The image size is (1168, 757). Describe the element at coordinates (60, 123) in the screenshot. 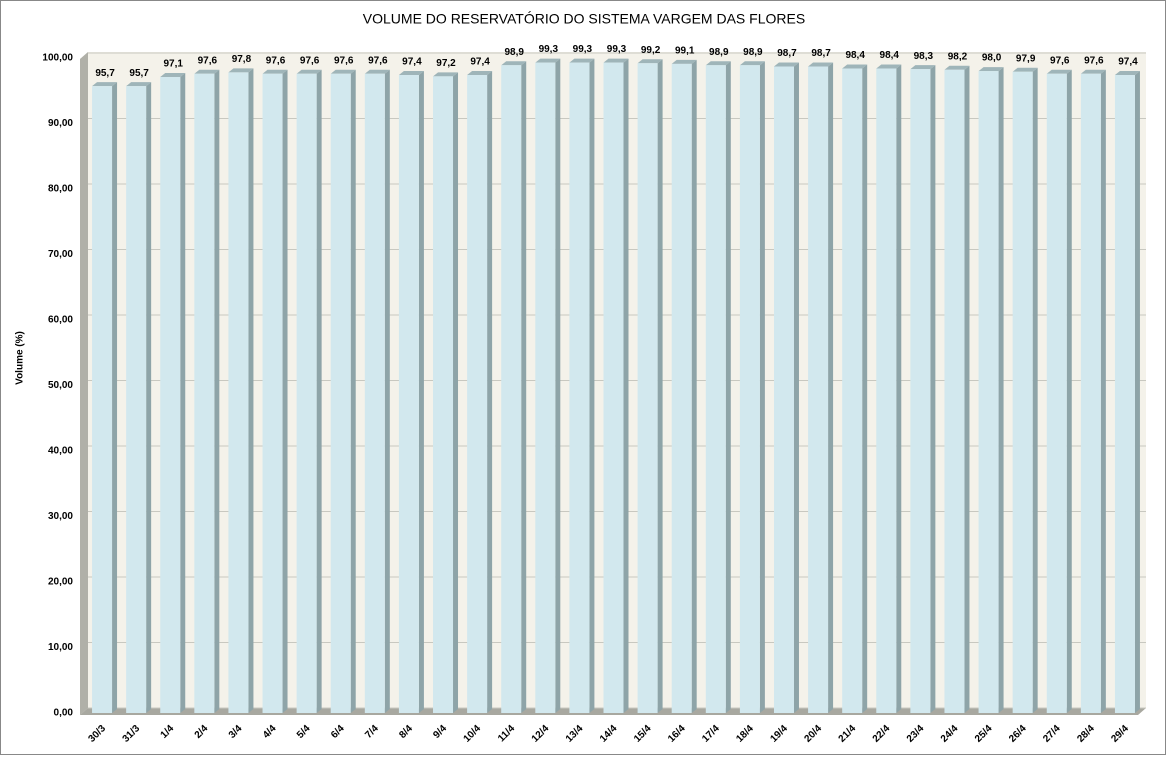

I see `y-tick-label: 90,00` at that location.